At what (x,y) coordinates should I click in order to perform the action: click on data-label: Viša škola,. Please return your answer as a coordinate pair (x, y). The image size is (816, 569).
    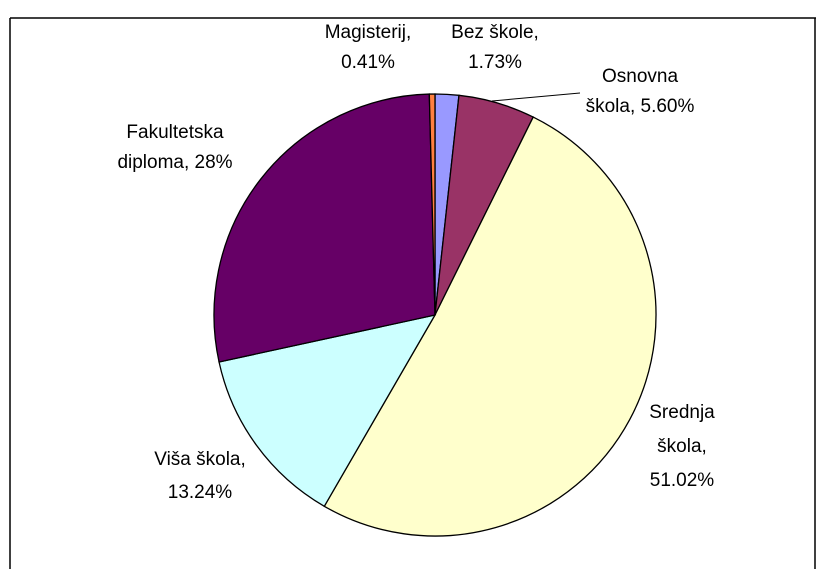
    Looking at the image, I should click on (200, 459).